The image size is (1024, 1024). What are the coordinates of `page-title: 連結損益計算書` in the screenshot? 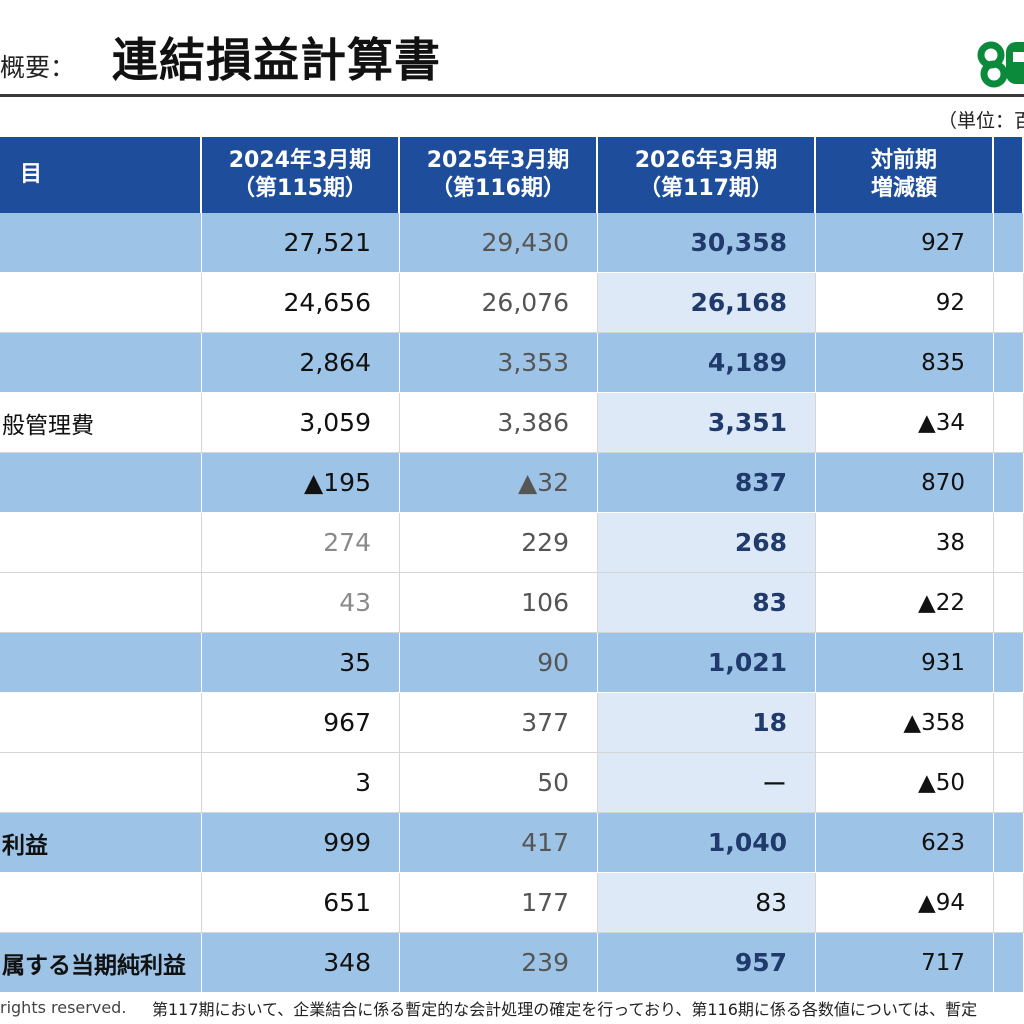 It's located at (276, 60).